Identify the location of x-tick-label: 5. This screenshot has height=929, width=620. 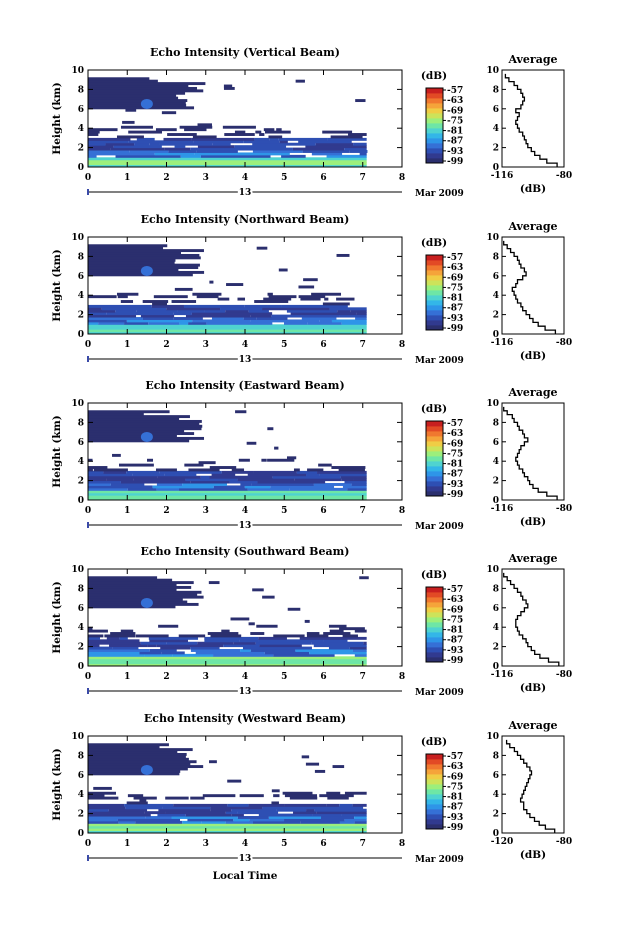
(284, 511).